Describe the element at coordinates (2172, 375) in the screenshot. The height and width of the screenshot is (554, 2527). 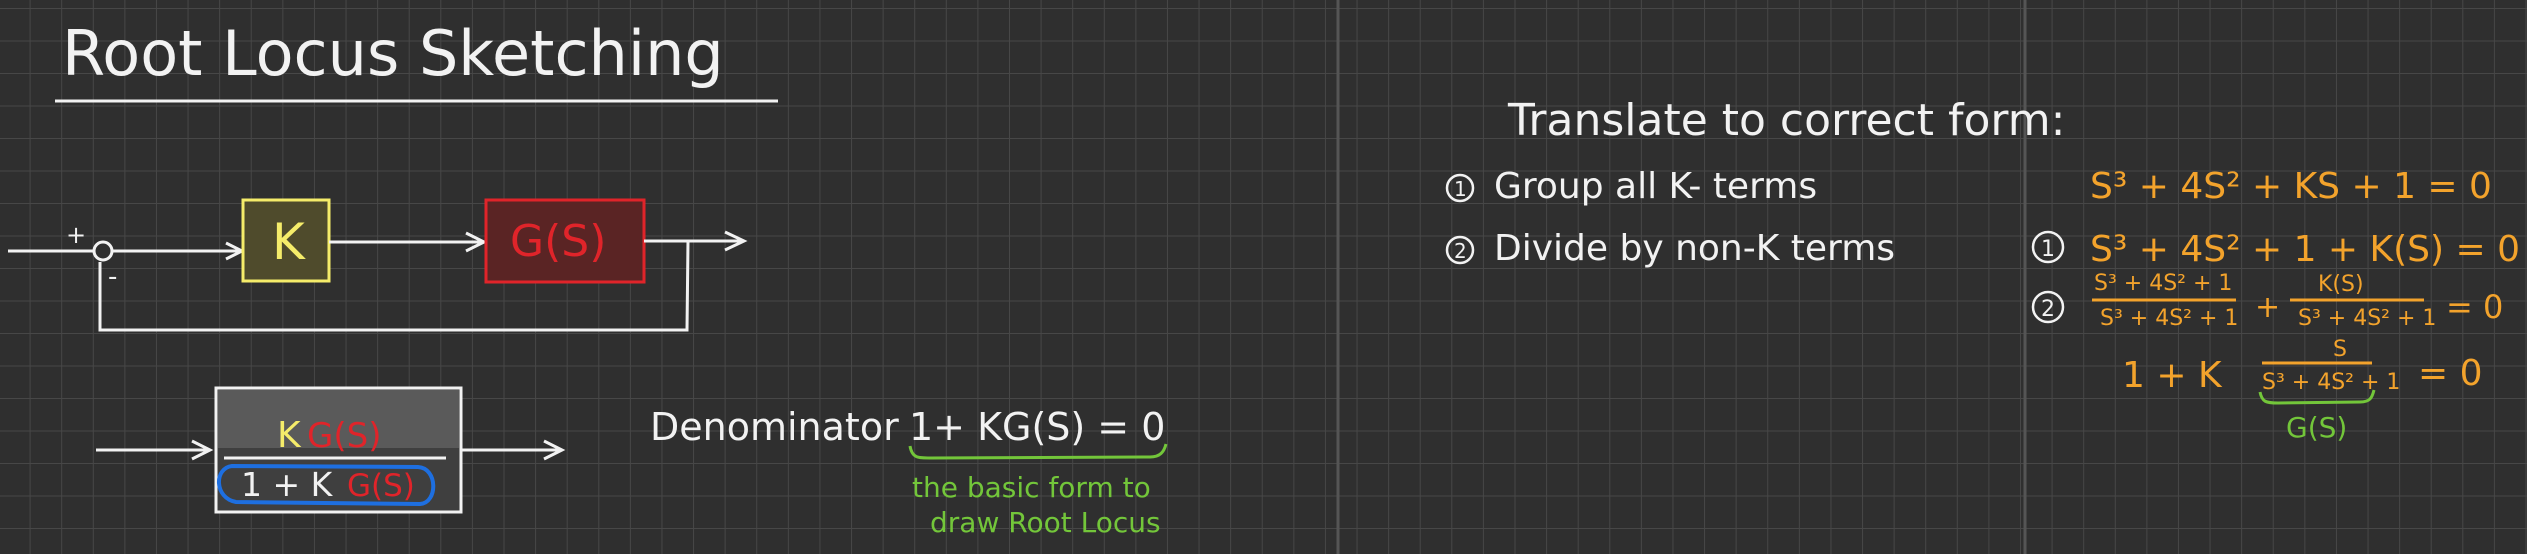
I see `final-form-prefix: 1 + K` at that location.